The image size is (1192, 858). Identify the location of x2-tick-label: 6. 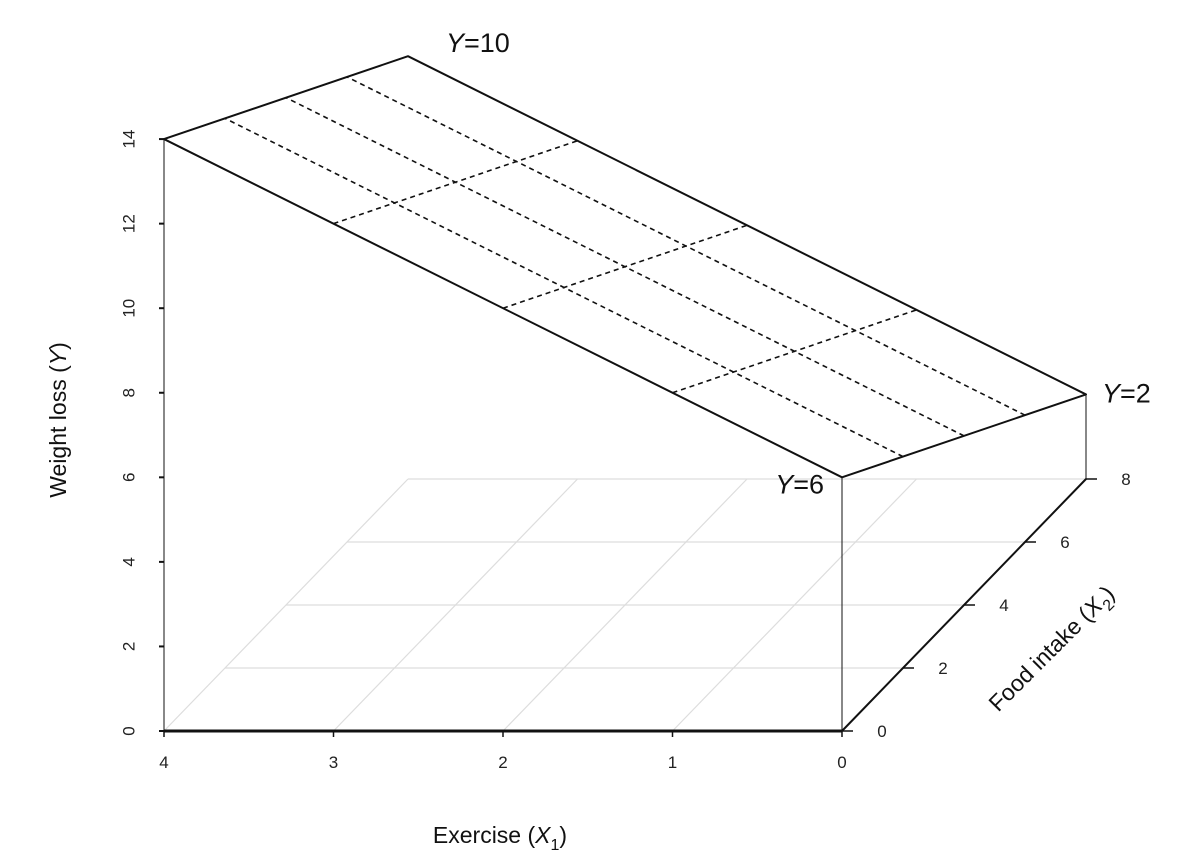
(1064, 542).